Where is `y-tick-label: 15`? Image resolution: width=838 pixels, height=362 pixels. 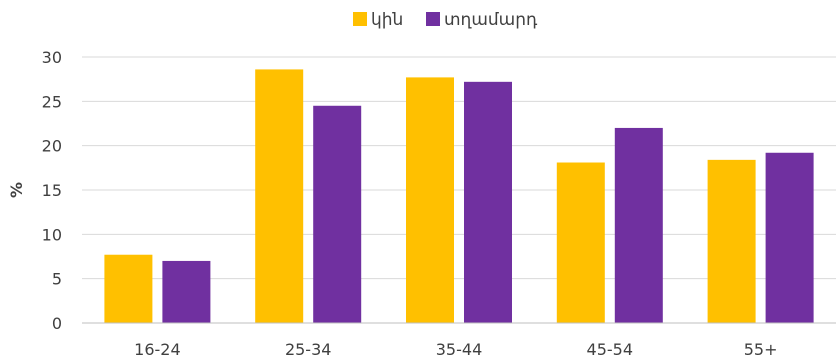 y-tick-label: 15 is located at coordinates (52, 190).